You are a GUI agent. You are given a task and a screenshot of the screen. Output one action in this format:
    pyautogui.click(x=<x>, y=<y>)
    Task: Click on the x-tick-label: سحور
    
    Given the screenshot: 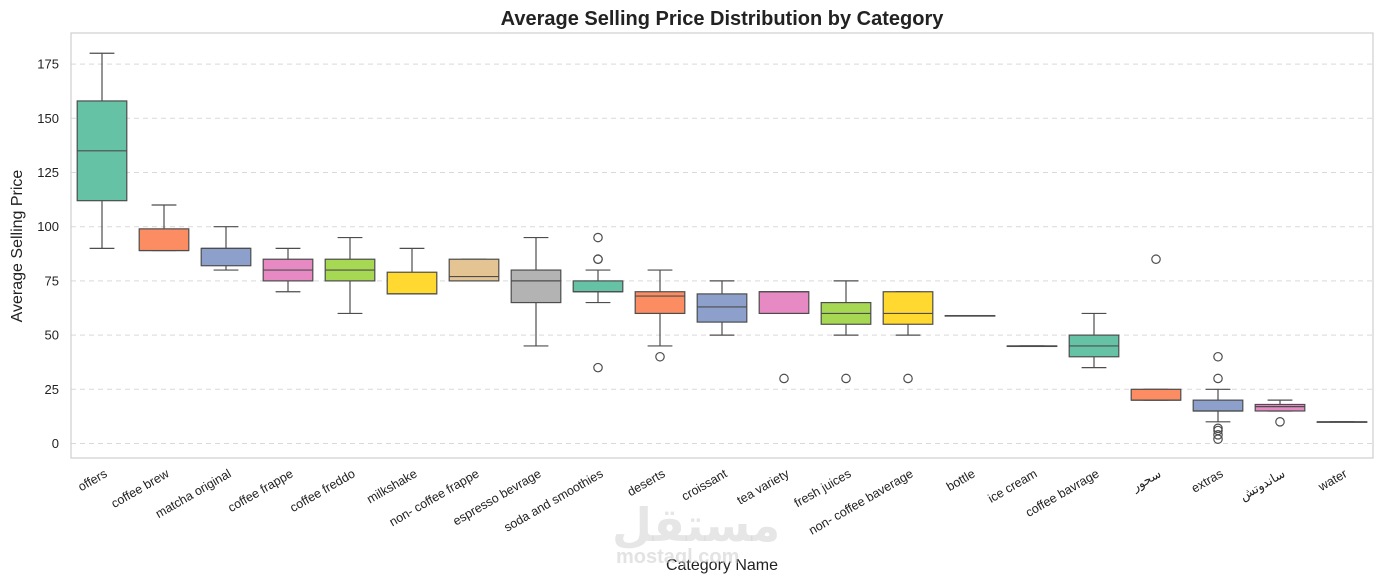 What is the action you would take?
    pyautogui.click(x=1146, y=480)
    